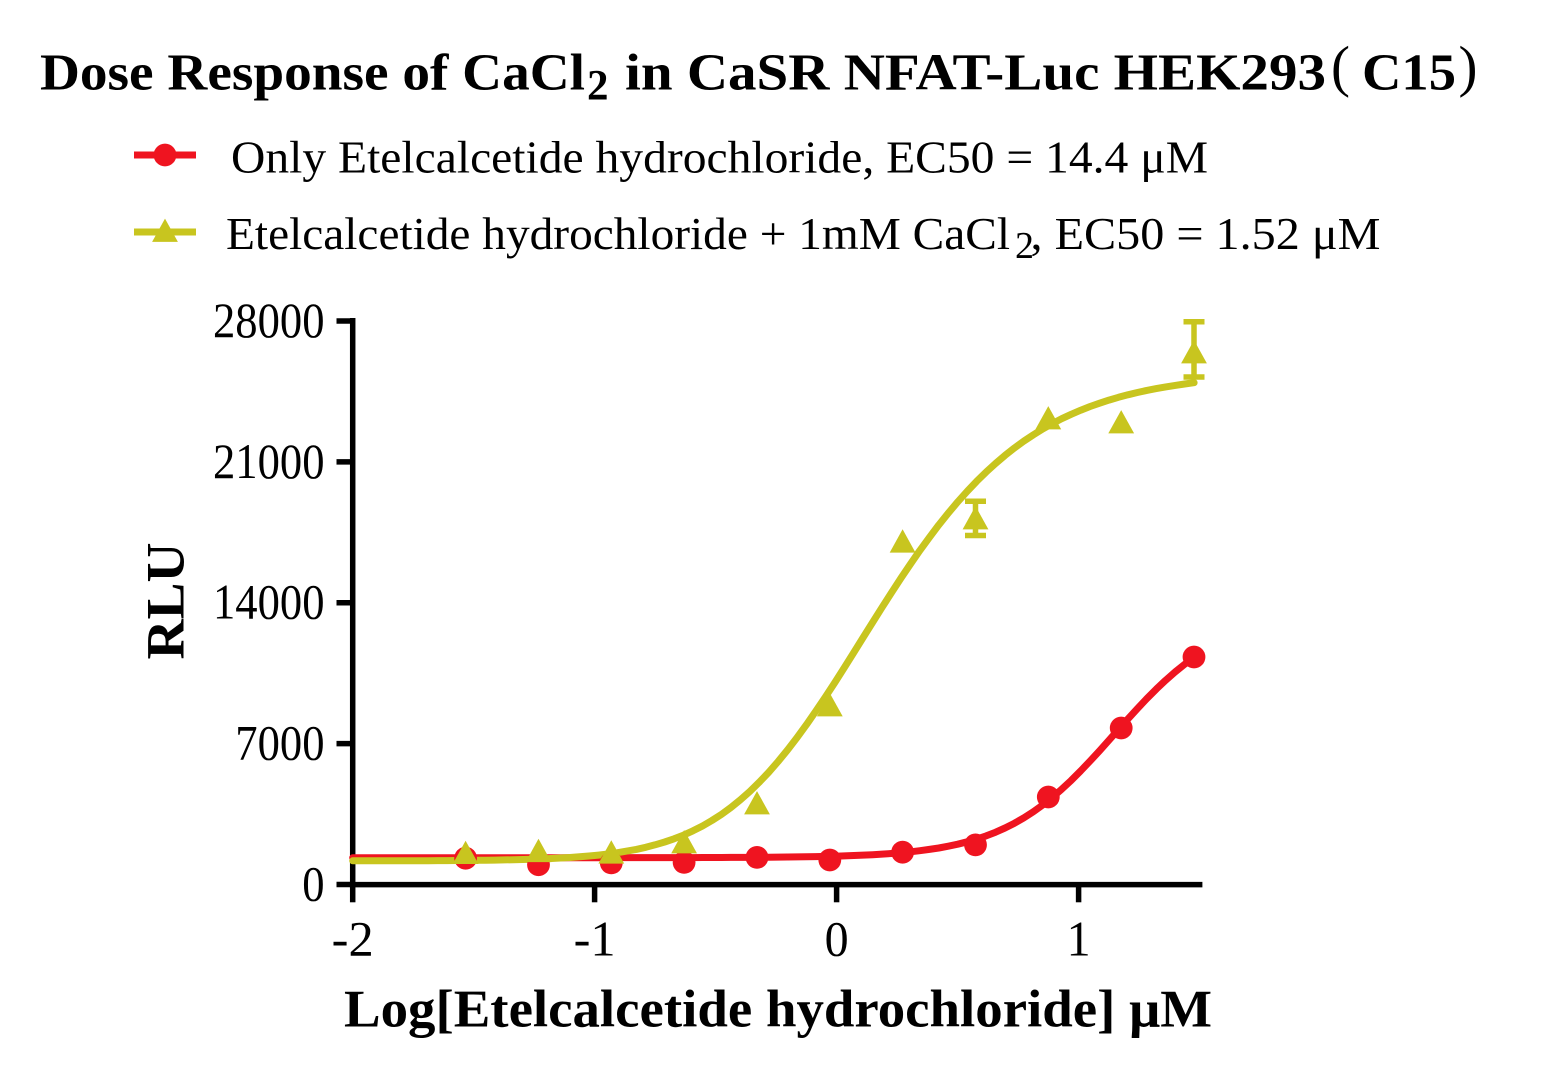  I want to click on svg-text:Etelcalcetide hydrochloride +: Etelcalcetide hydrochloride + 1mM CaCl, so click(618, 233).